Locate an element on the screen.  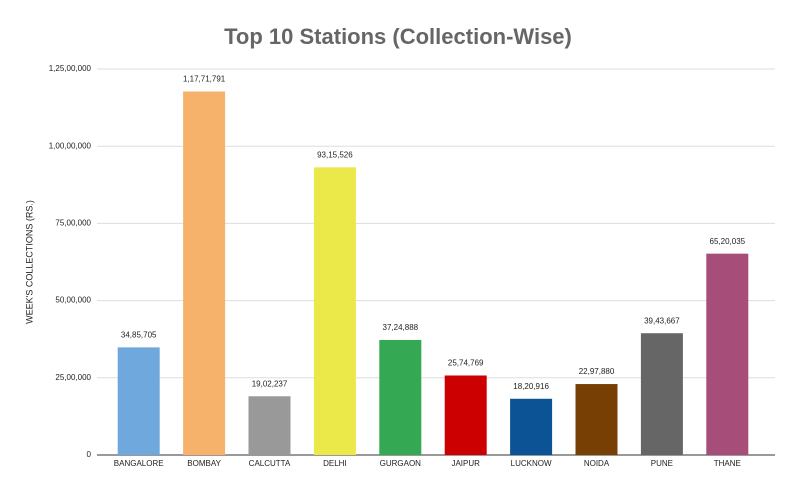
x-tick-label: CALCUTTA is located at coordinates (270, 463).